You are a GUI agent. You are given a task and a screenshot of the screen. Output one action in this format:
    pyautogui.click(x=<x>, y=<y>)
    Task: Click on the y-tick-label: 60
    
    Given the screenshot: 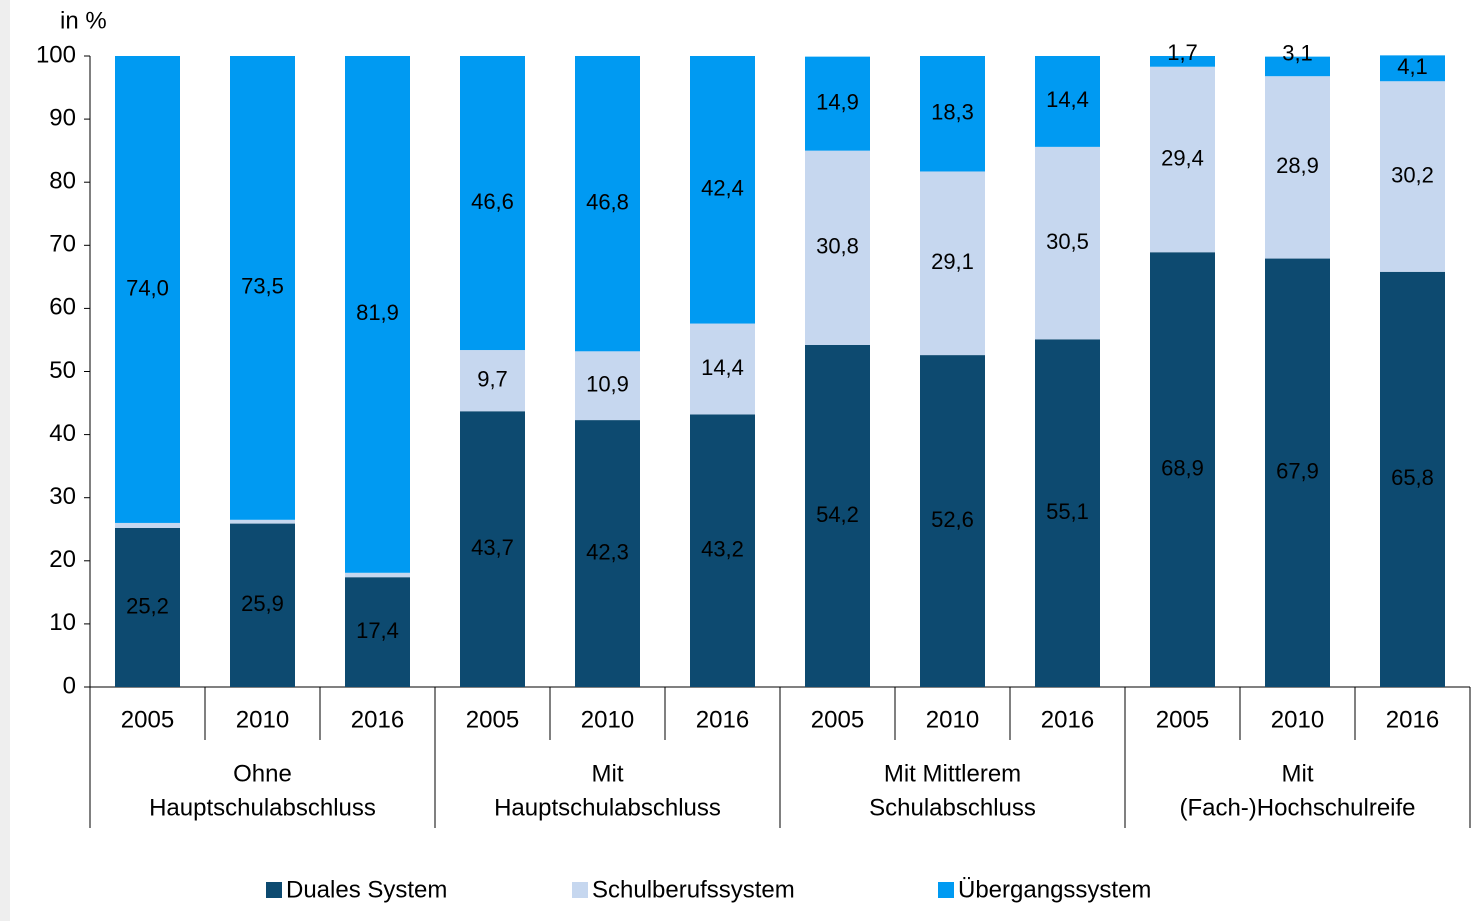 What is the action you would take?
    pyautogui.click(x=62, y=307)
    